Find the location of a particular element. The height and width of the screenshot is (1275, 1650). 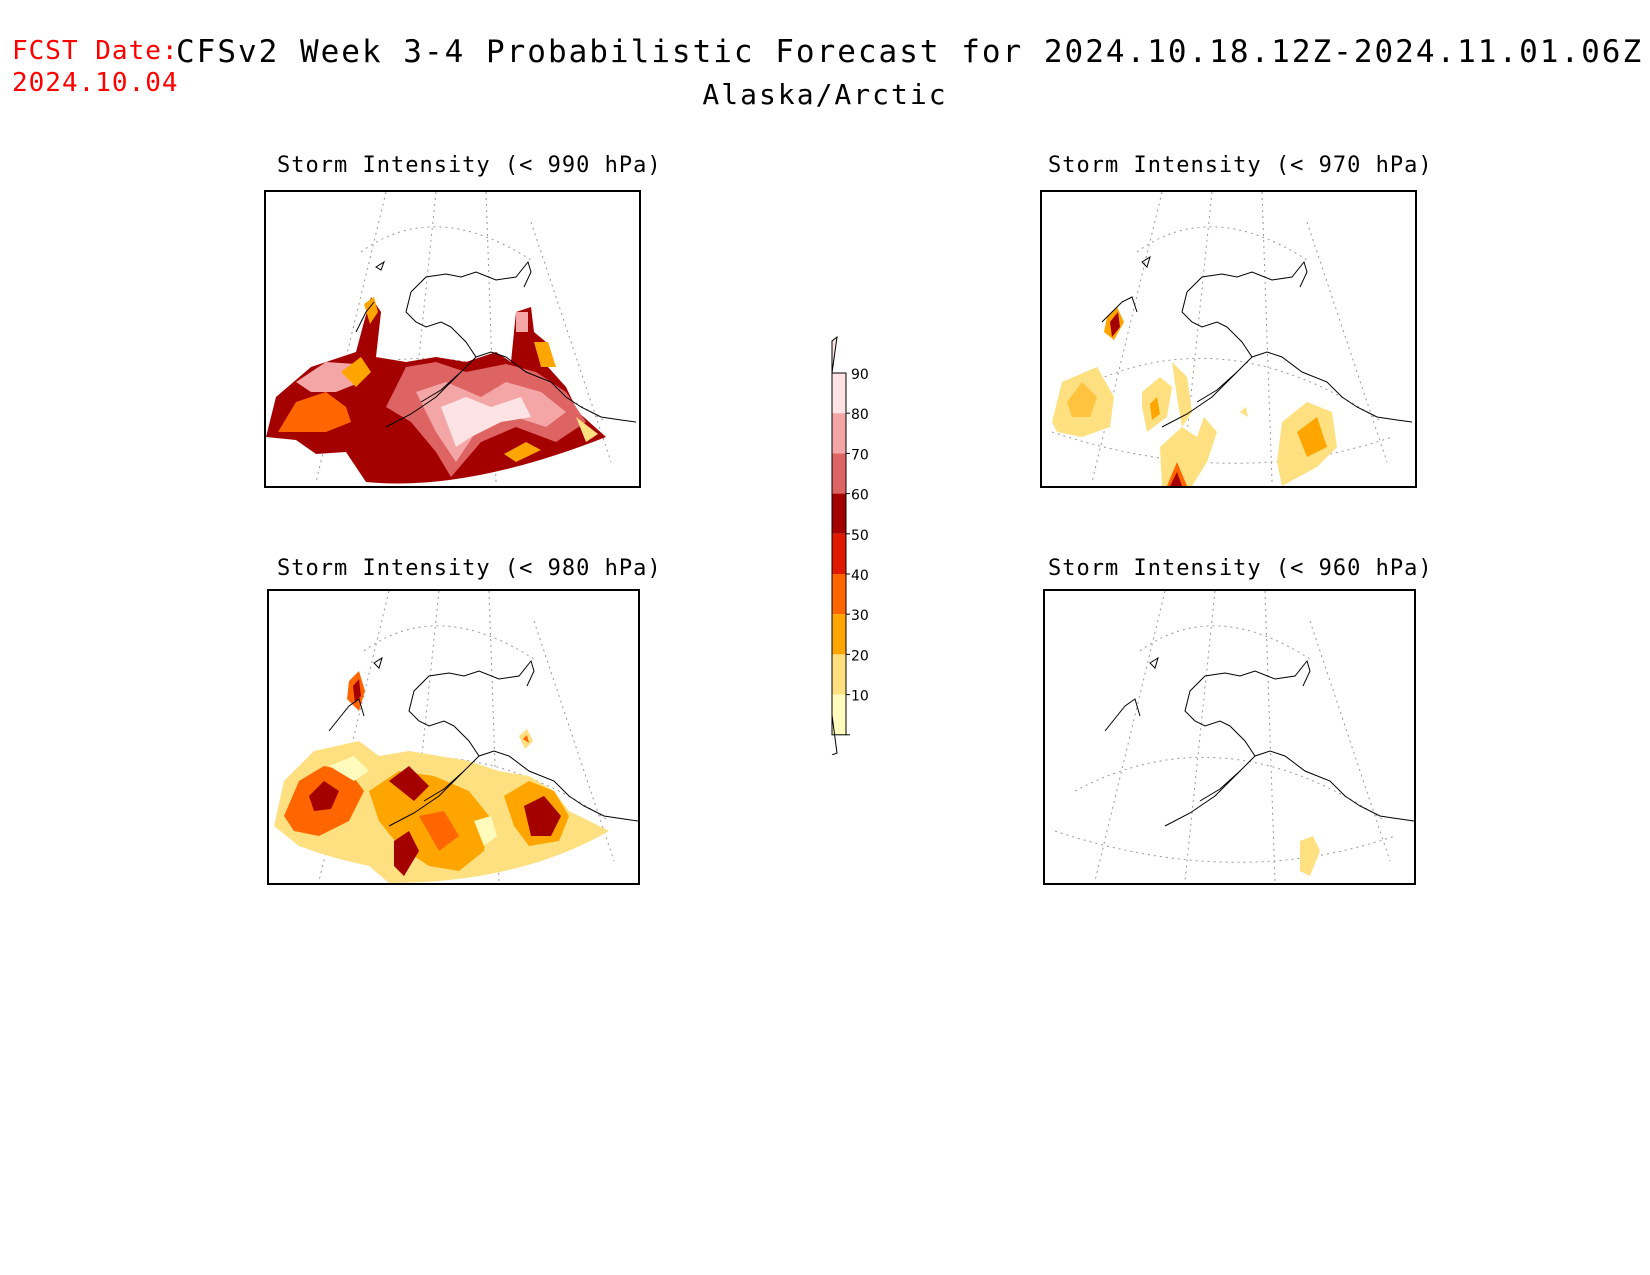

panel-980-title: Storm Intensity (< 980 hPa) is located at coordinates (469, 568).